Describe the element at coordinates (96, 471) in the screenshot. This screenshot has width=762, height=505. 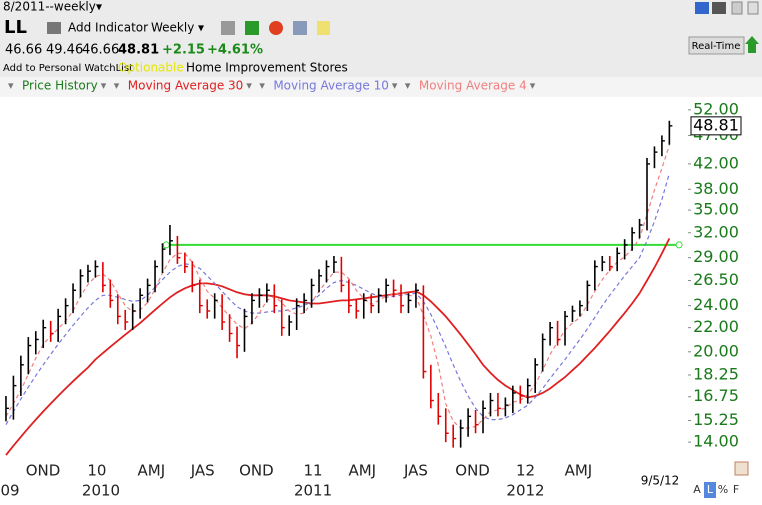
I see `x-tick-label: 10` at that location.